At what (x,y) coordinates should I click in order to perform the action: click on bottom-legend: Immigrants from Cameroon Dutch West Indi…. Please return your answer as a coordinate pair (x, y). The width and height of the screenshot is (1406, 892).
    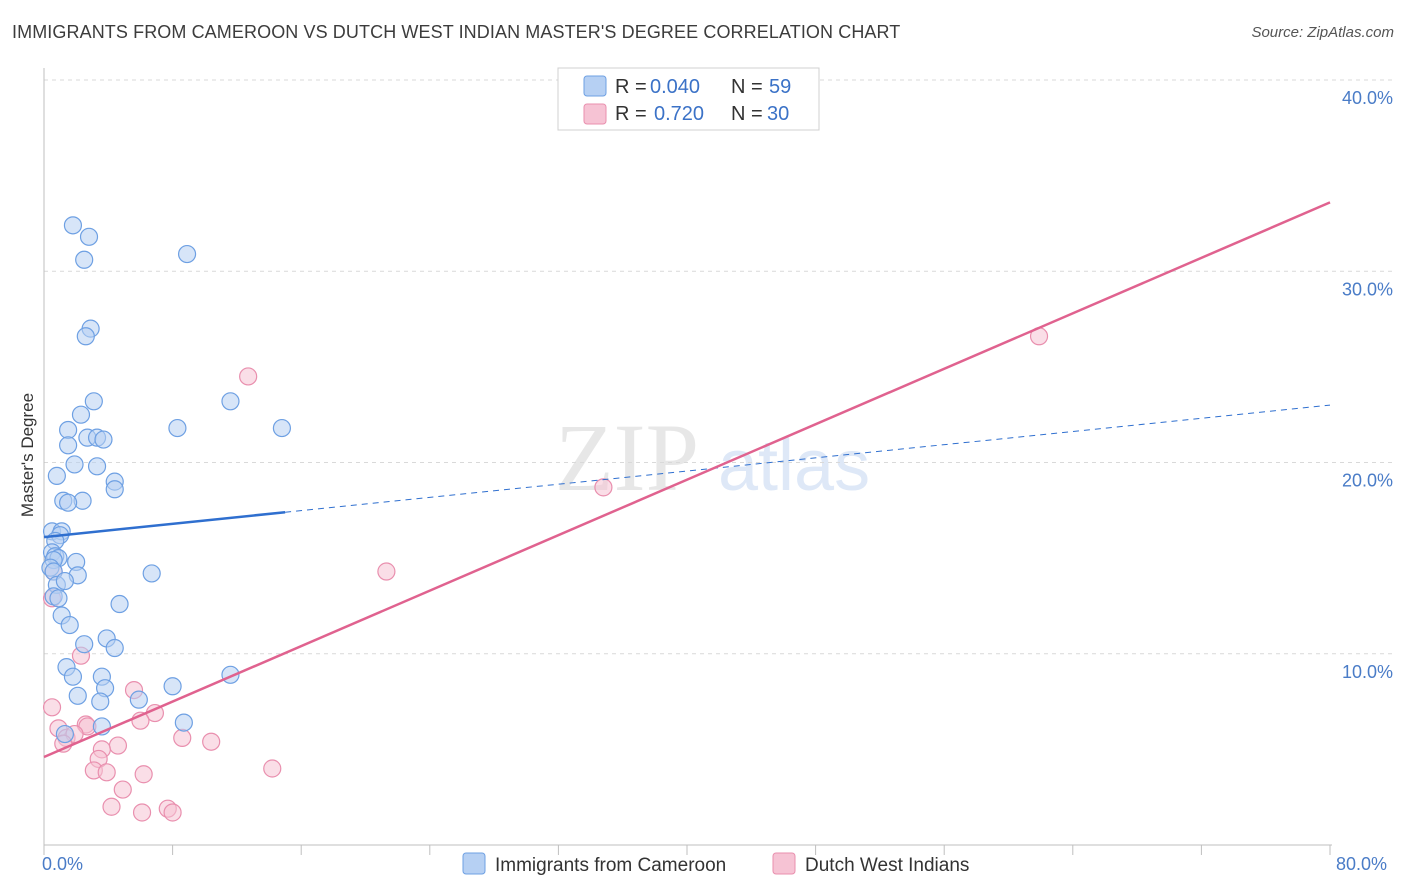
    Looking at the image, I should click on (715, 864).